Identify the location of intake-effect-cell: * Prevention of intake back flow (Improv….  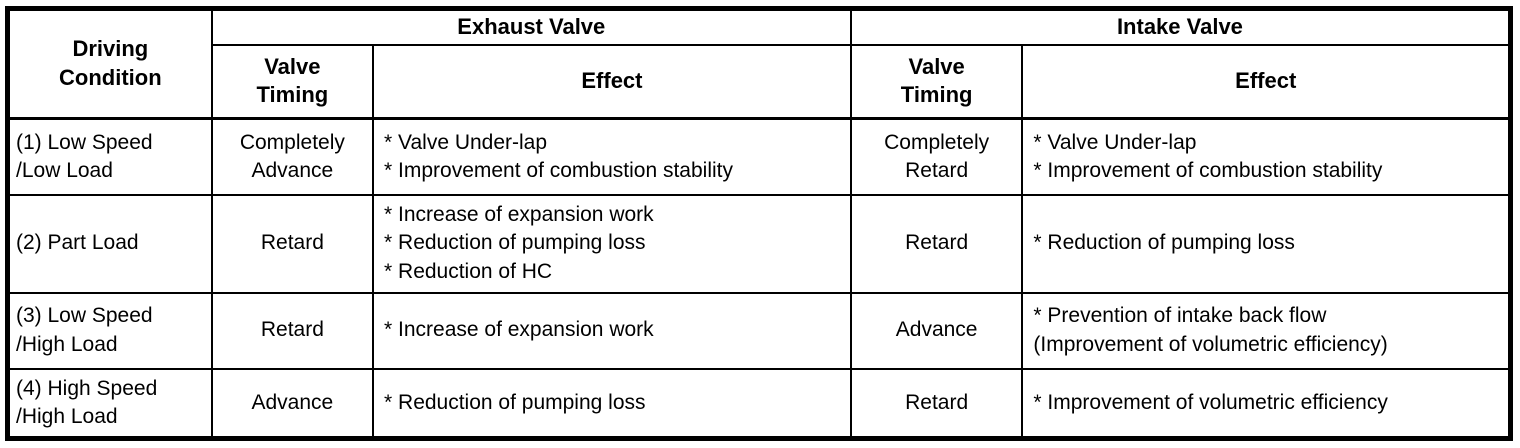
(1266, 330).